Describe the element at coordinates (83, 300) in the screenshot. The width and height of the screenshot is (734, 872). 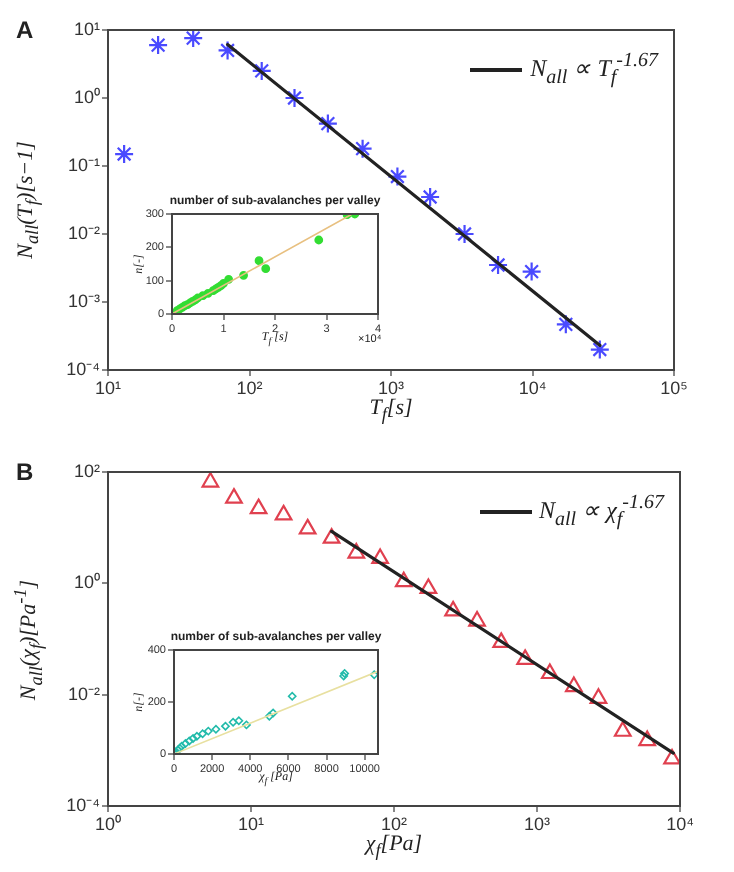
I see `y-tick-label: 10⁻³` at that location.